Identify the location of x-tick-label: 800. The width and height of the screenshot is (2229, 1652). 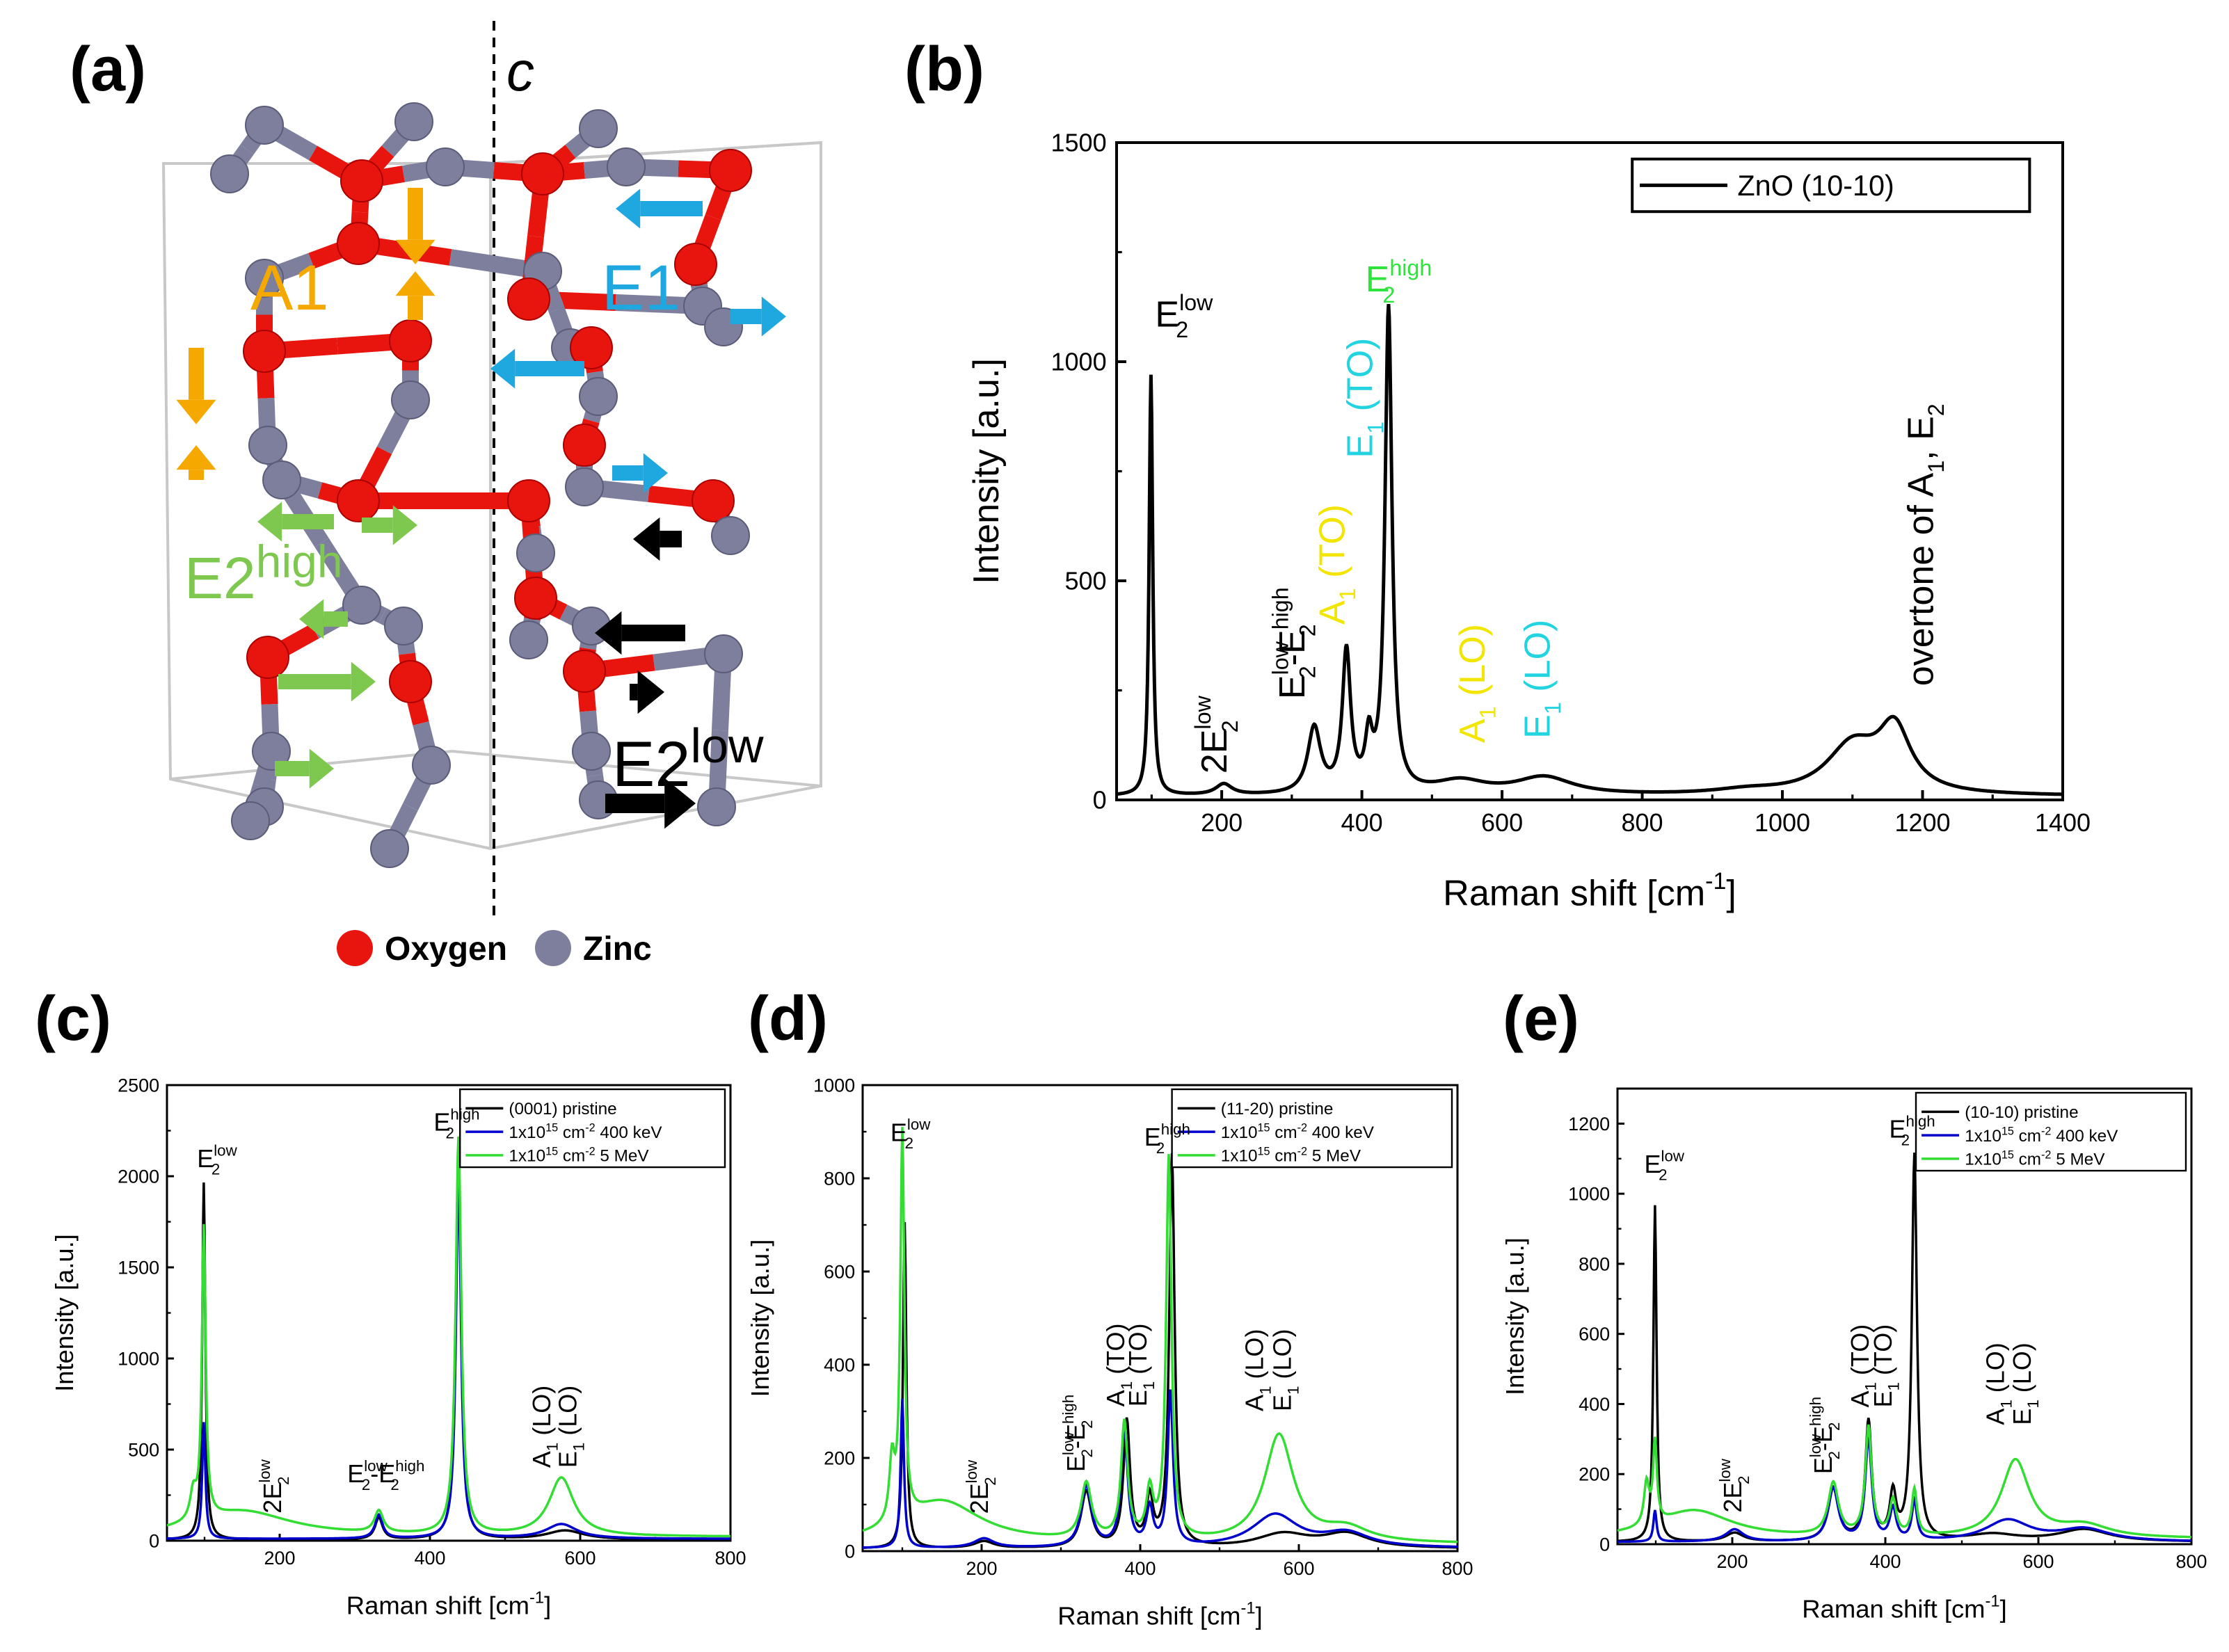
(1642, 823).